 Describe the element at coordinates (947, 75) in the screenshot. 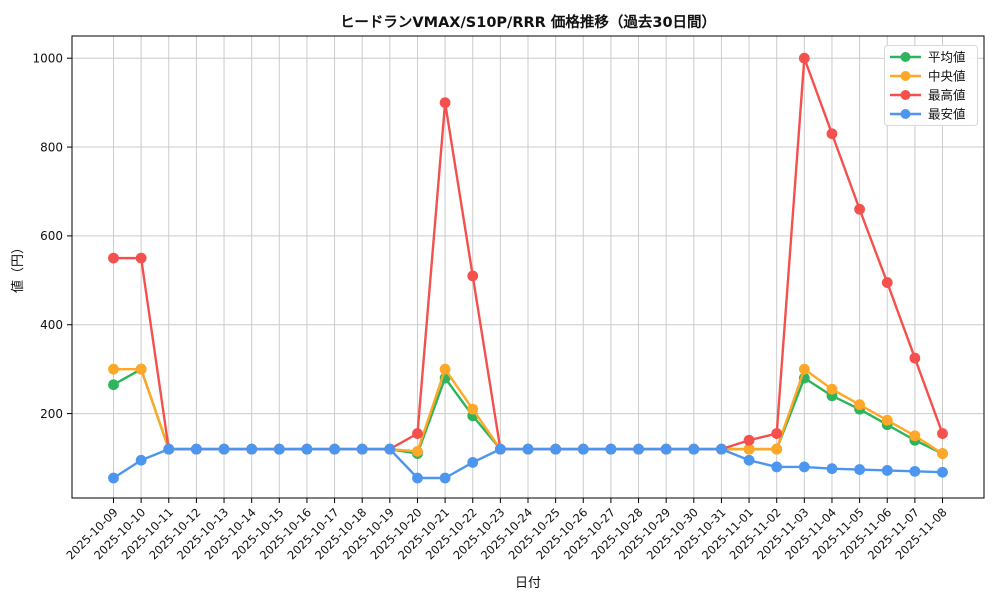

I see `legend-median-label: 中央値` at that location.